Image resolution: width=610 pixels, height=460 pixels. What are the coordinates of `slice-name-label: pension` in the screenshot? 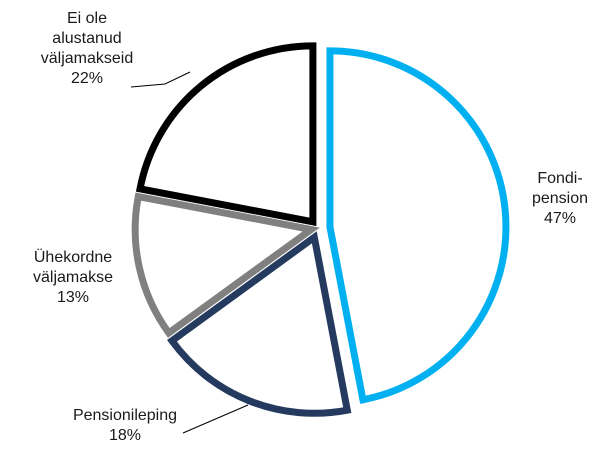 It's located at (560, 198).